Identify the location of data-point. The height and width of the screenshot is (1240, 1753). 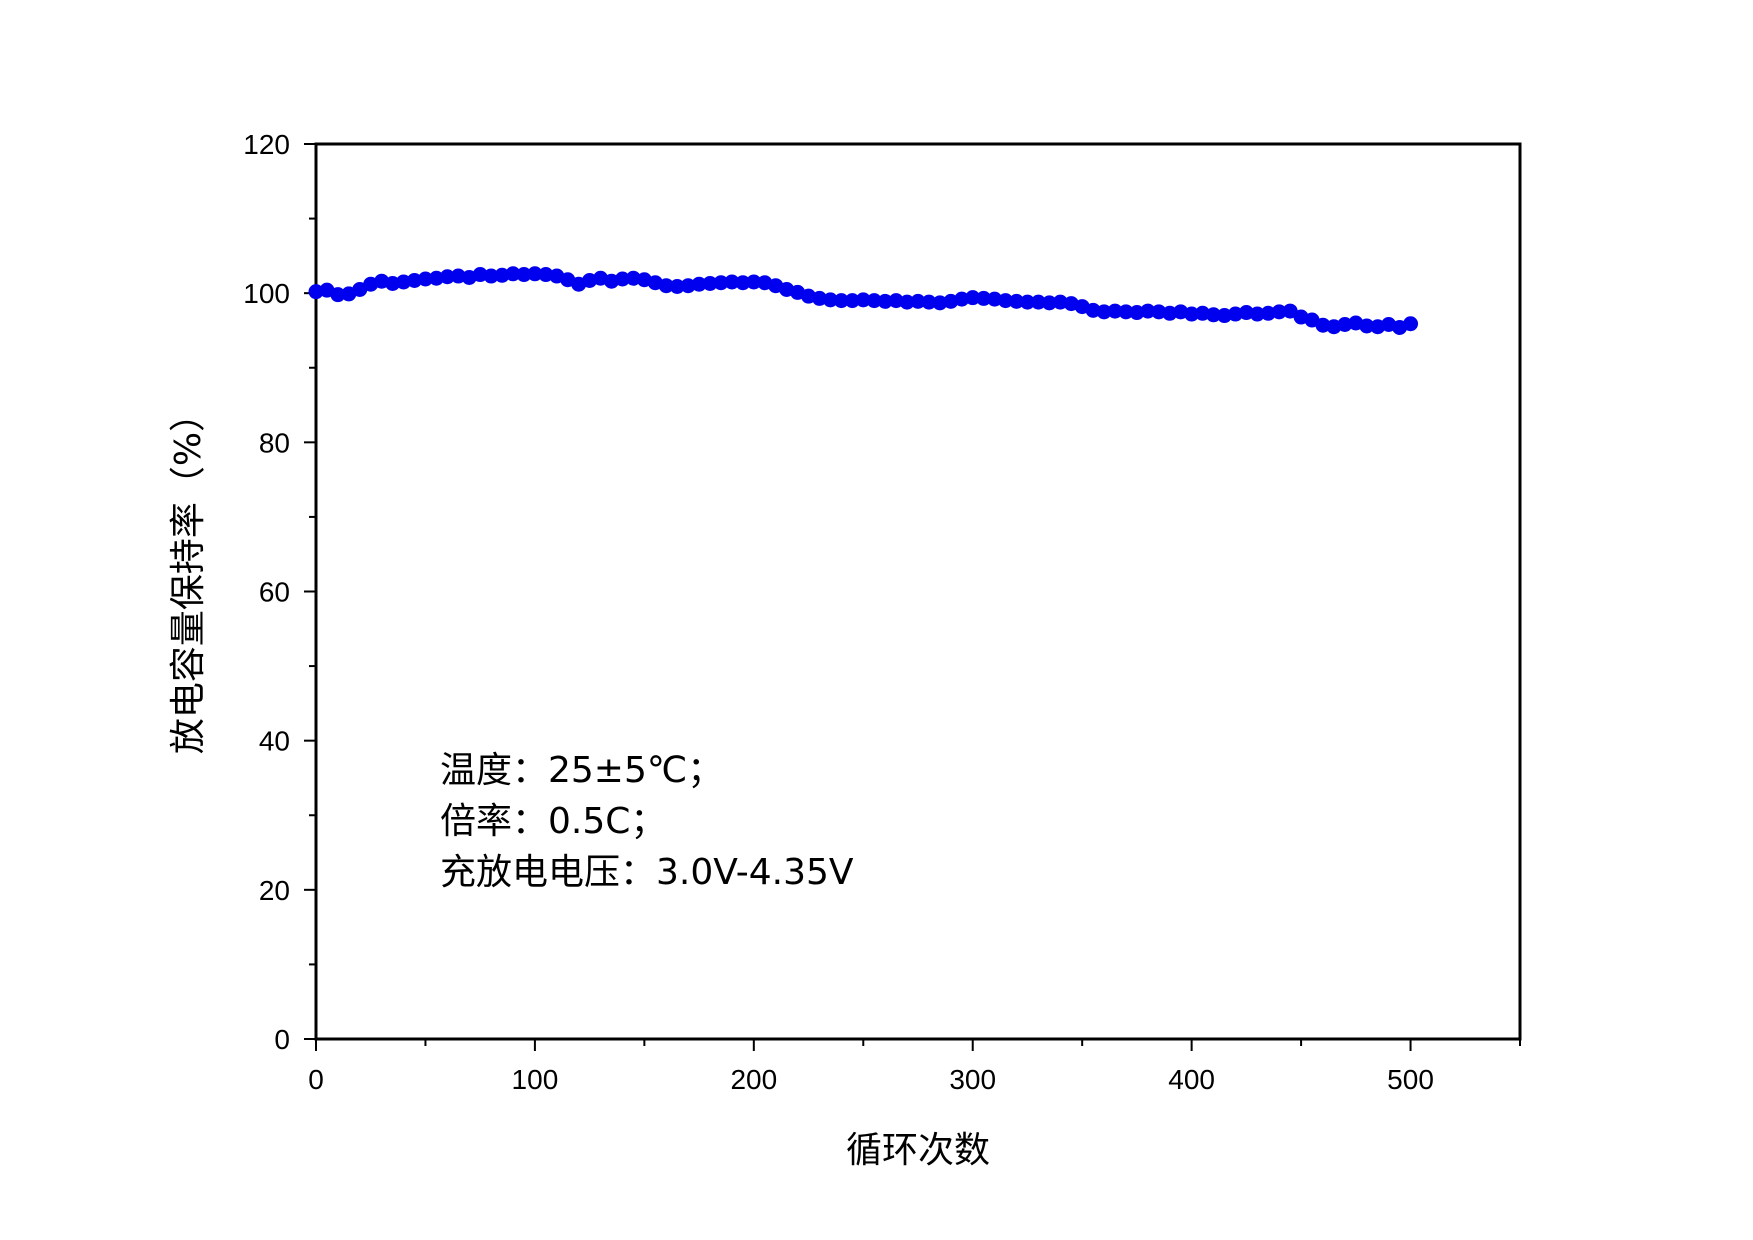
(1411, 324).